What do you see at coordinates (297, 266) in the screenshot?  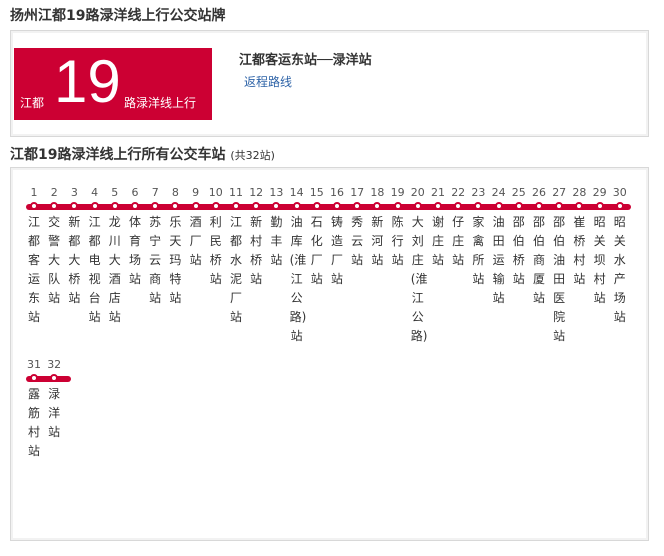 I see `stop-14: 14 油库(淮江公路)站` at bounding box center [297, 266].